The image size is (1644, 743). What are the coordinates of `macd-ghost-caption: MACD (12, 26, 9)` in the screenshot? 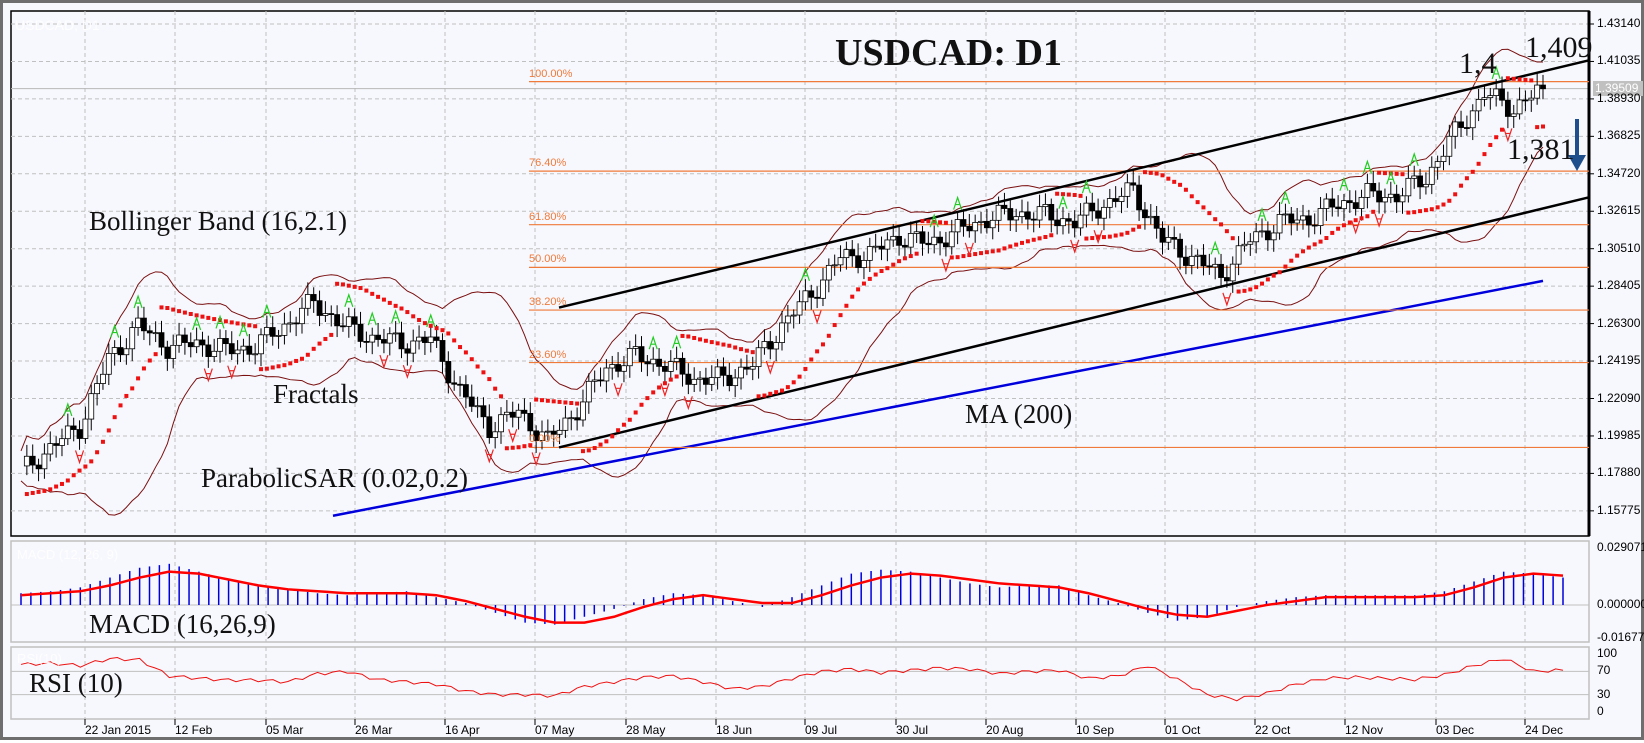 It's located at (68, 554).